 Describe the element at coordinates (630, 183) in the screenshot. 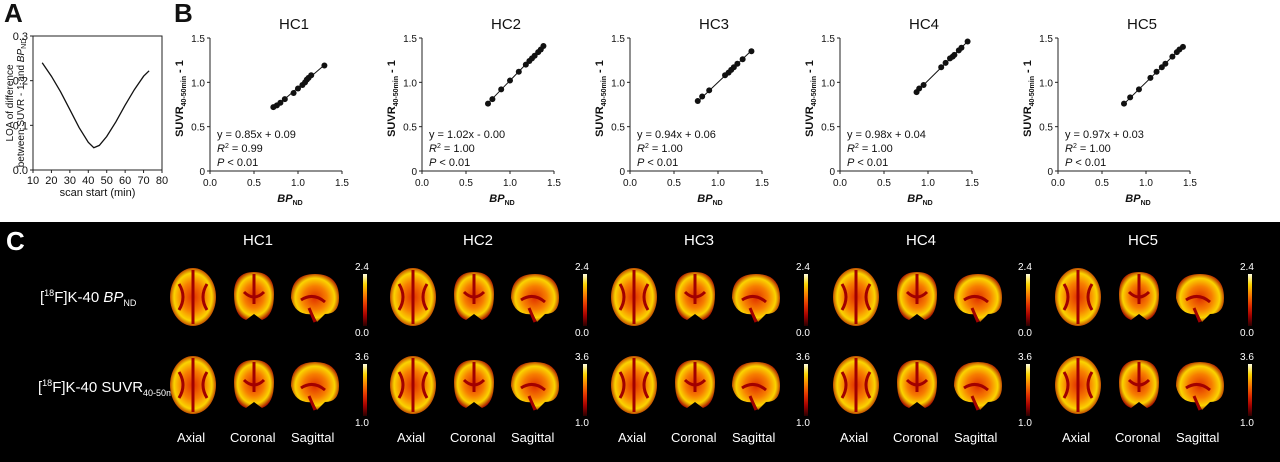

I see `x-tick-label: 0.0` at that location.